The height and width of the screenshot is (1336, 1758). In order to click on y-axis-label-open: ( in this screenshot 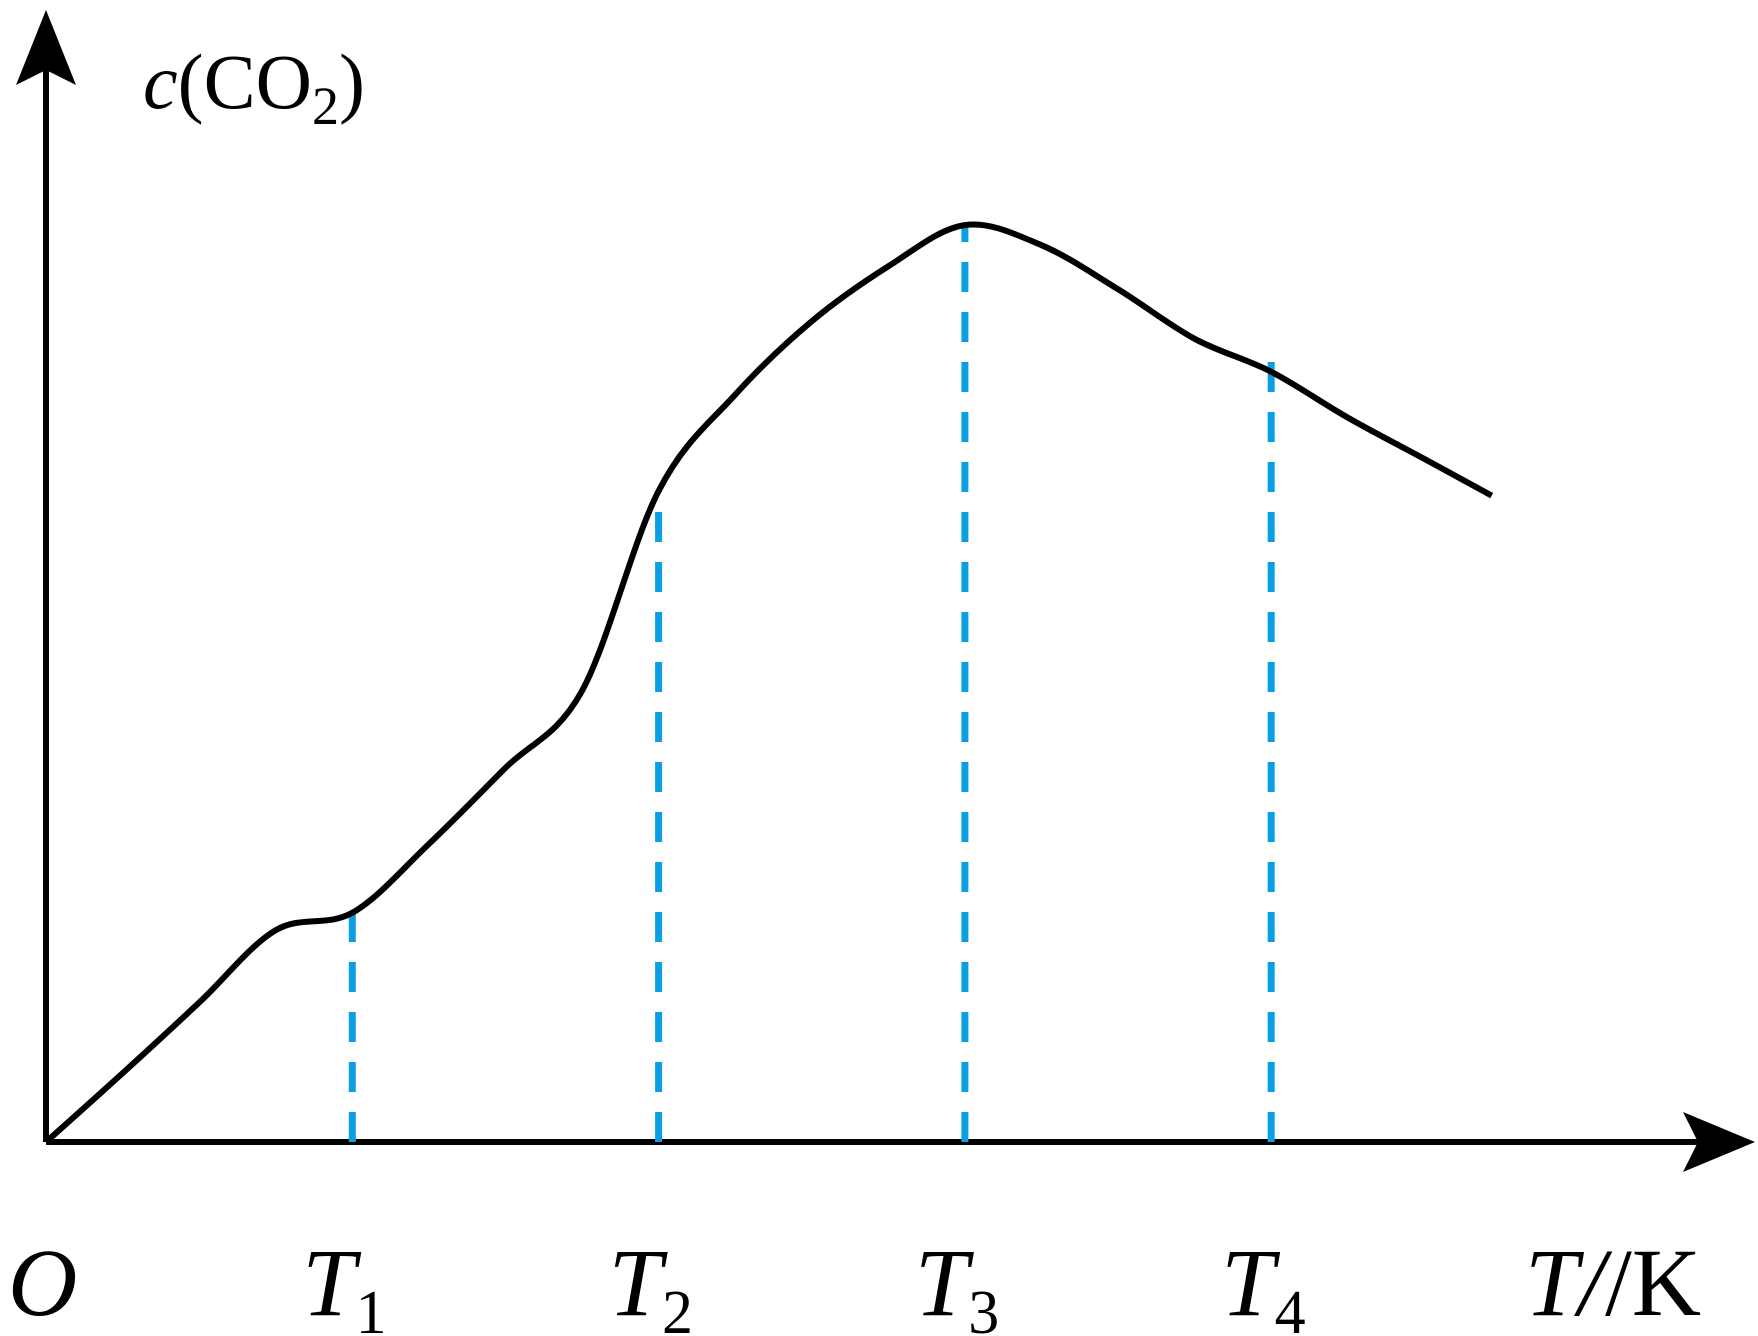, I will do `click(191, 81)`.